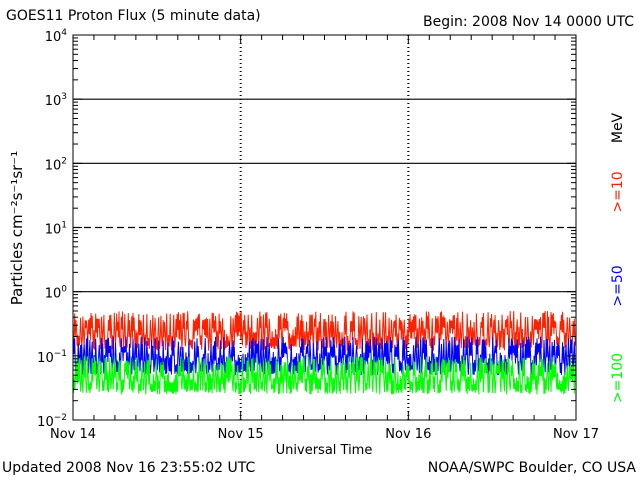  Describe the element at coordinates (241, 434) in the screenshot. I see `x-tick-label: Nov 15` at that location.